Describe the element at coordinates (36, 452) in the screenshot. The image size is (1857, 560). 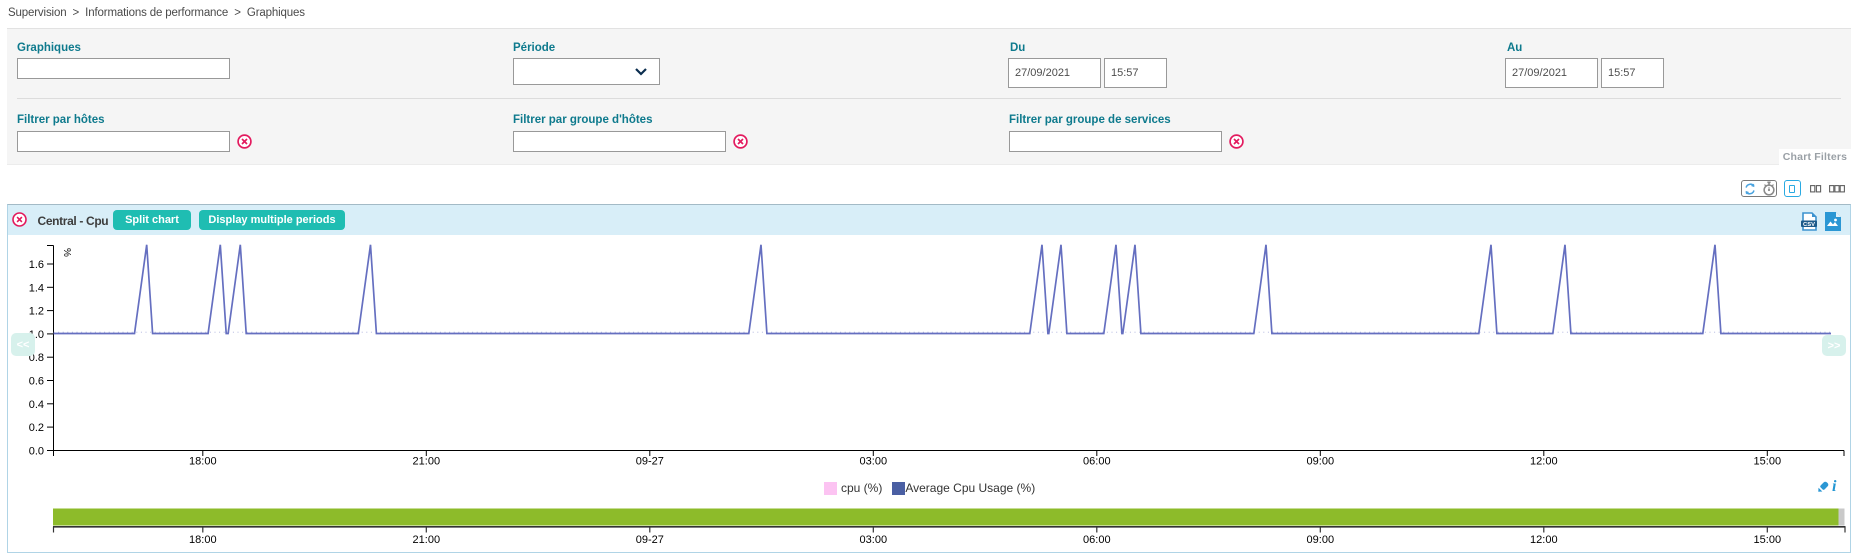
I see `svg-text: 0.0` at that location.